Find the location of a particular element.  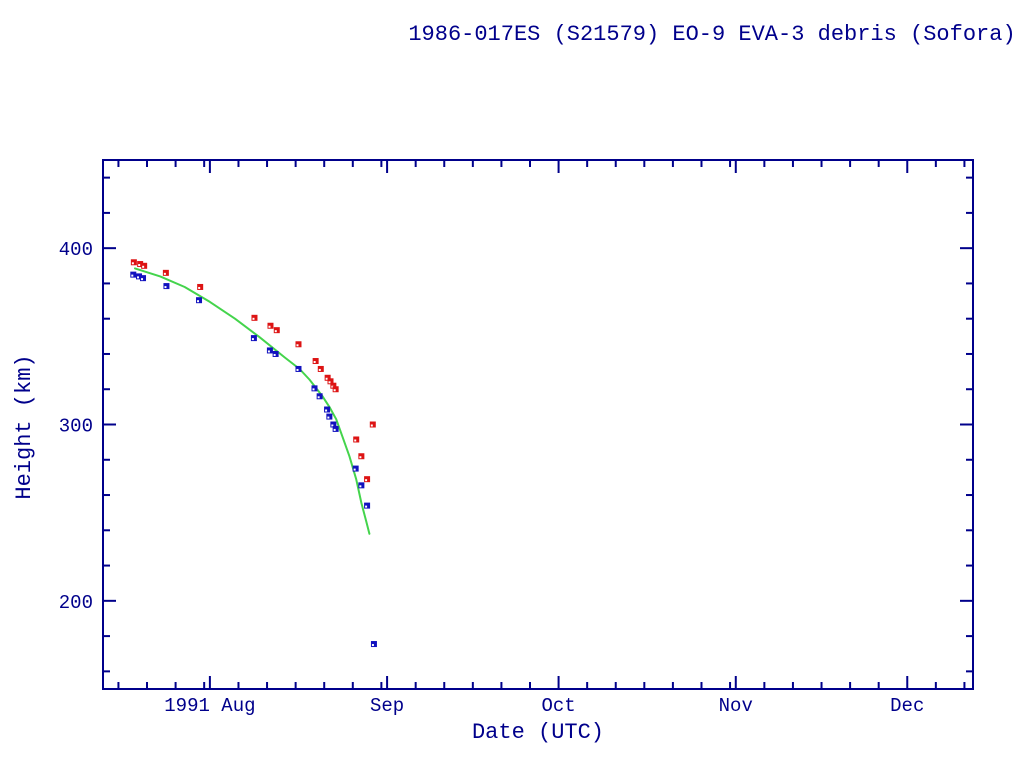

x-tick-label: 1991 Aug is located at coordinates (209, 706).